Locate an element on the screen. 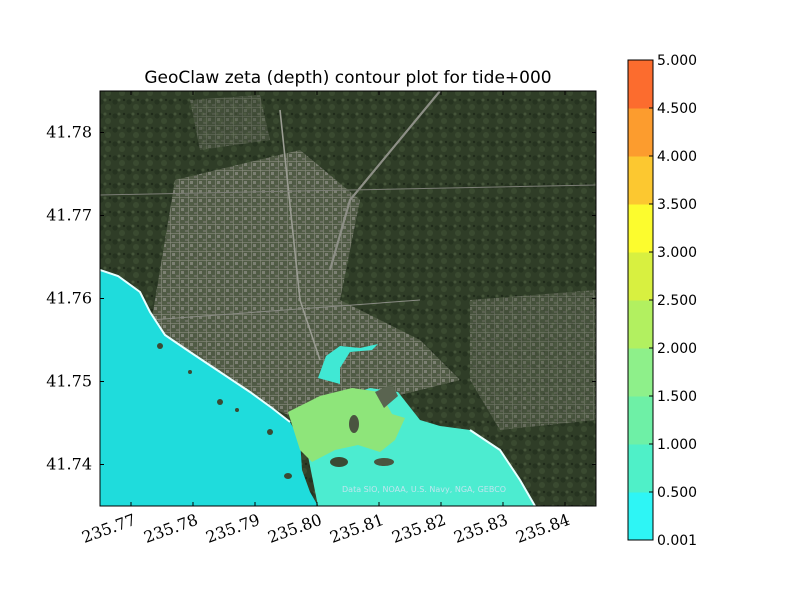 This screenshot has height=600, width=800. x-tick-label: 235.77 is located at coordinates (108, 528).